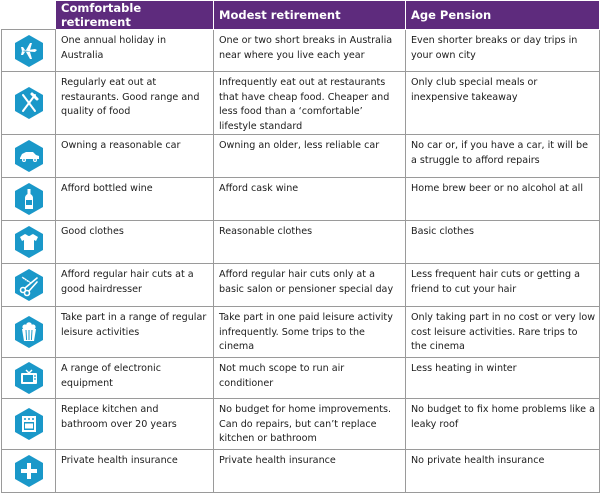 This screenshot has width=600, height=493. What do you see at coordinates (309, 242) in the screenshot?
I see `cell-modest: Reasonable clothes` at bounding box center [309, 242].